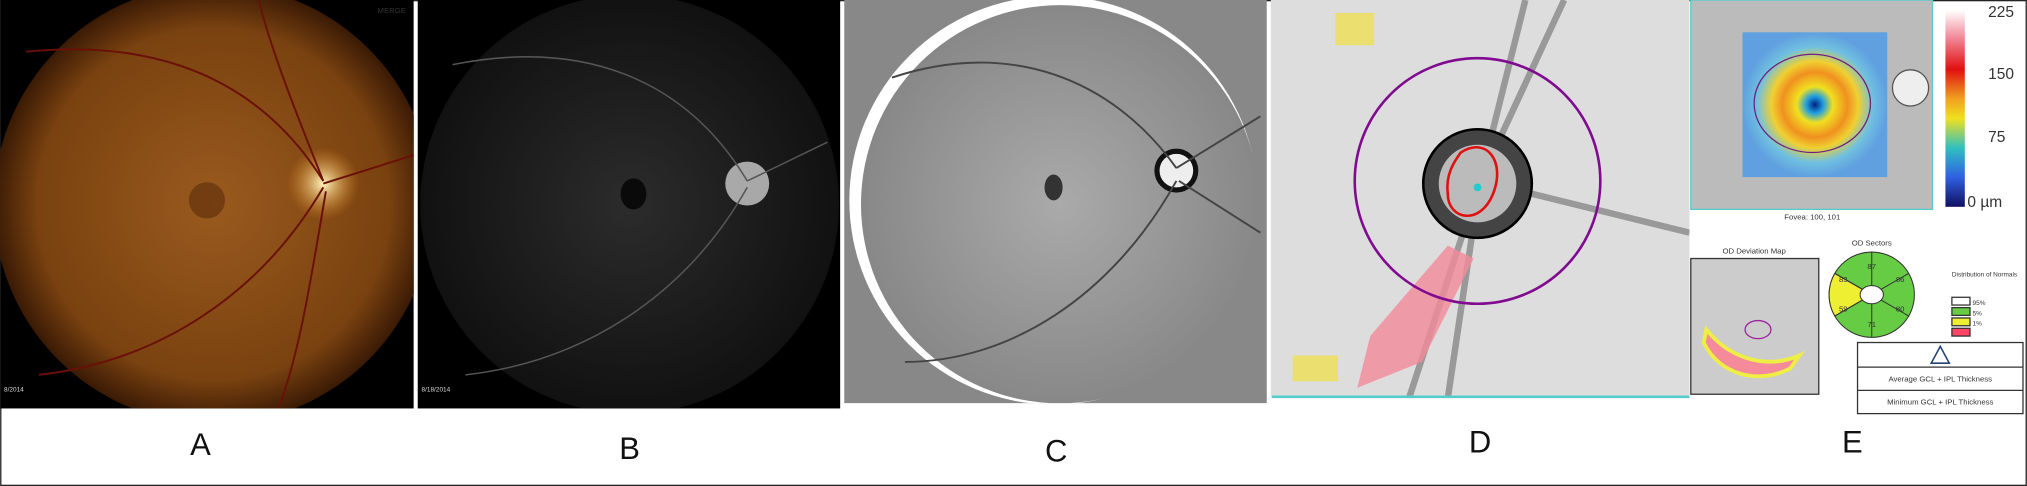  Describe the element at coordinates (1940, 354) in the screenshot. I see `warning-icon` at that location.